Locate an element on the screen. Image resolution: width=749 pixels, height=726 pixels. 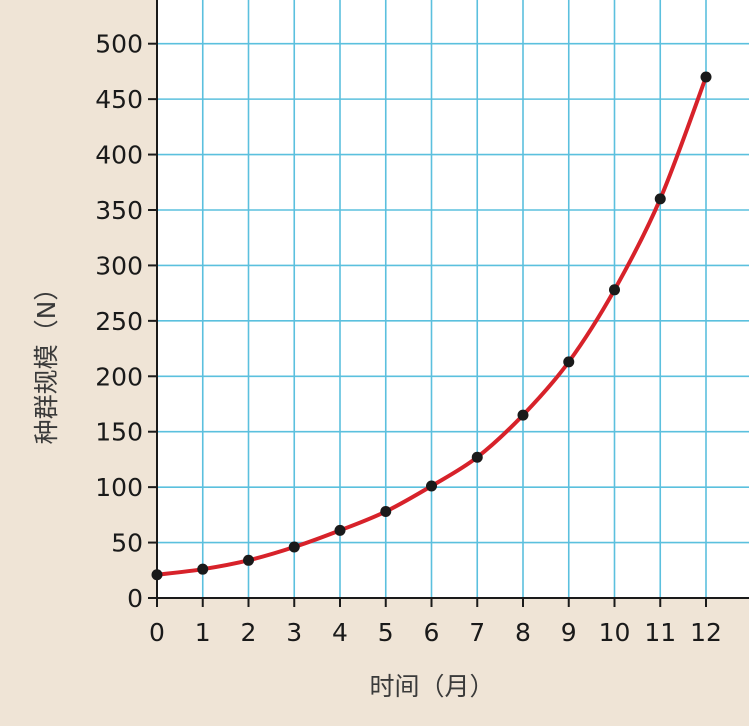
x-tick-label: 7 is located at coordinates (477, 632).